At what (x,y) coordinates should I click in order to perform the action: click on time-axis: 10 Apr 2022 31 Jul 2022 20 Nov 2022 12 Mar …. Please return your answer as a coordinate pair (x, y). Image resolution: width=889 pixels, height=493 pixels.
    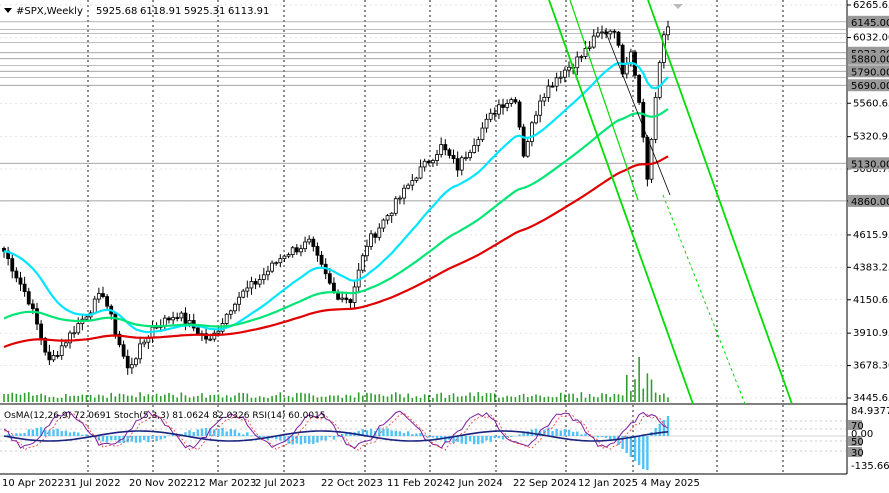
    Looking at the image, I should click on (351, 483).